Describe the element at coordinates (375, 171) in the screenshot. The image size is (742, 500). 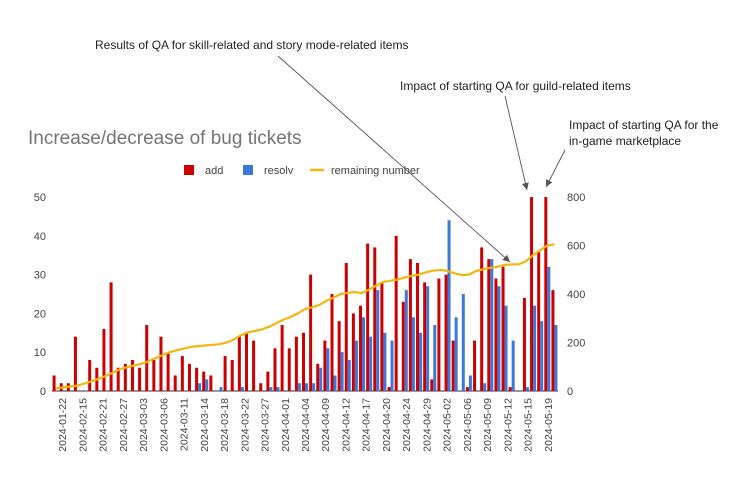
I see `legend-label-remaining: remaining number` at that location.